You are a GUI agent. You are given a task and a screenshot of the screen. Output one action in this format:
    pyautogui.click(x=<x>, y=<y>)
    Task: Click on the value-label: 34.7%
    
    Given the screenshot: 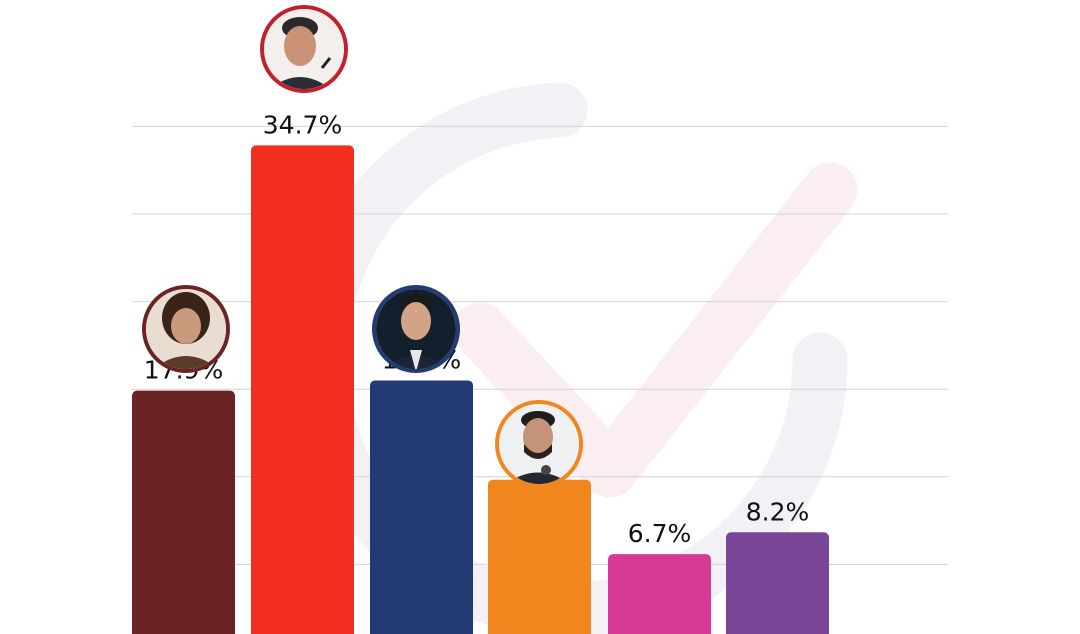 What is the action you would take?
    pyautogui.click(x=302, y=124)
    